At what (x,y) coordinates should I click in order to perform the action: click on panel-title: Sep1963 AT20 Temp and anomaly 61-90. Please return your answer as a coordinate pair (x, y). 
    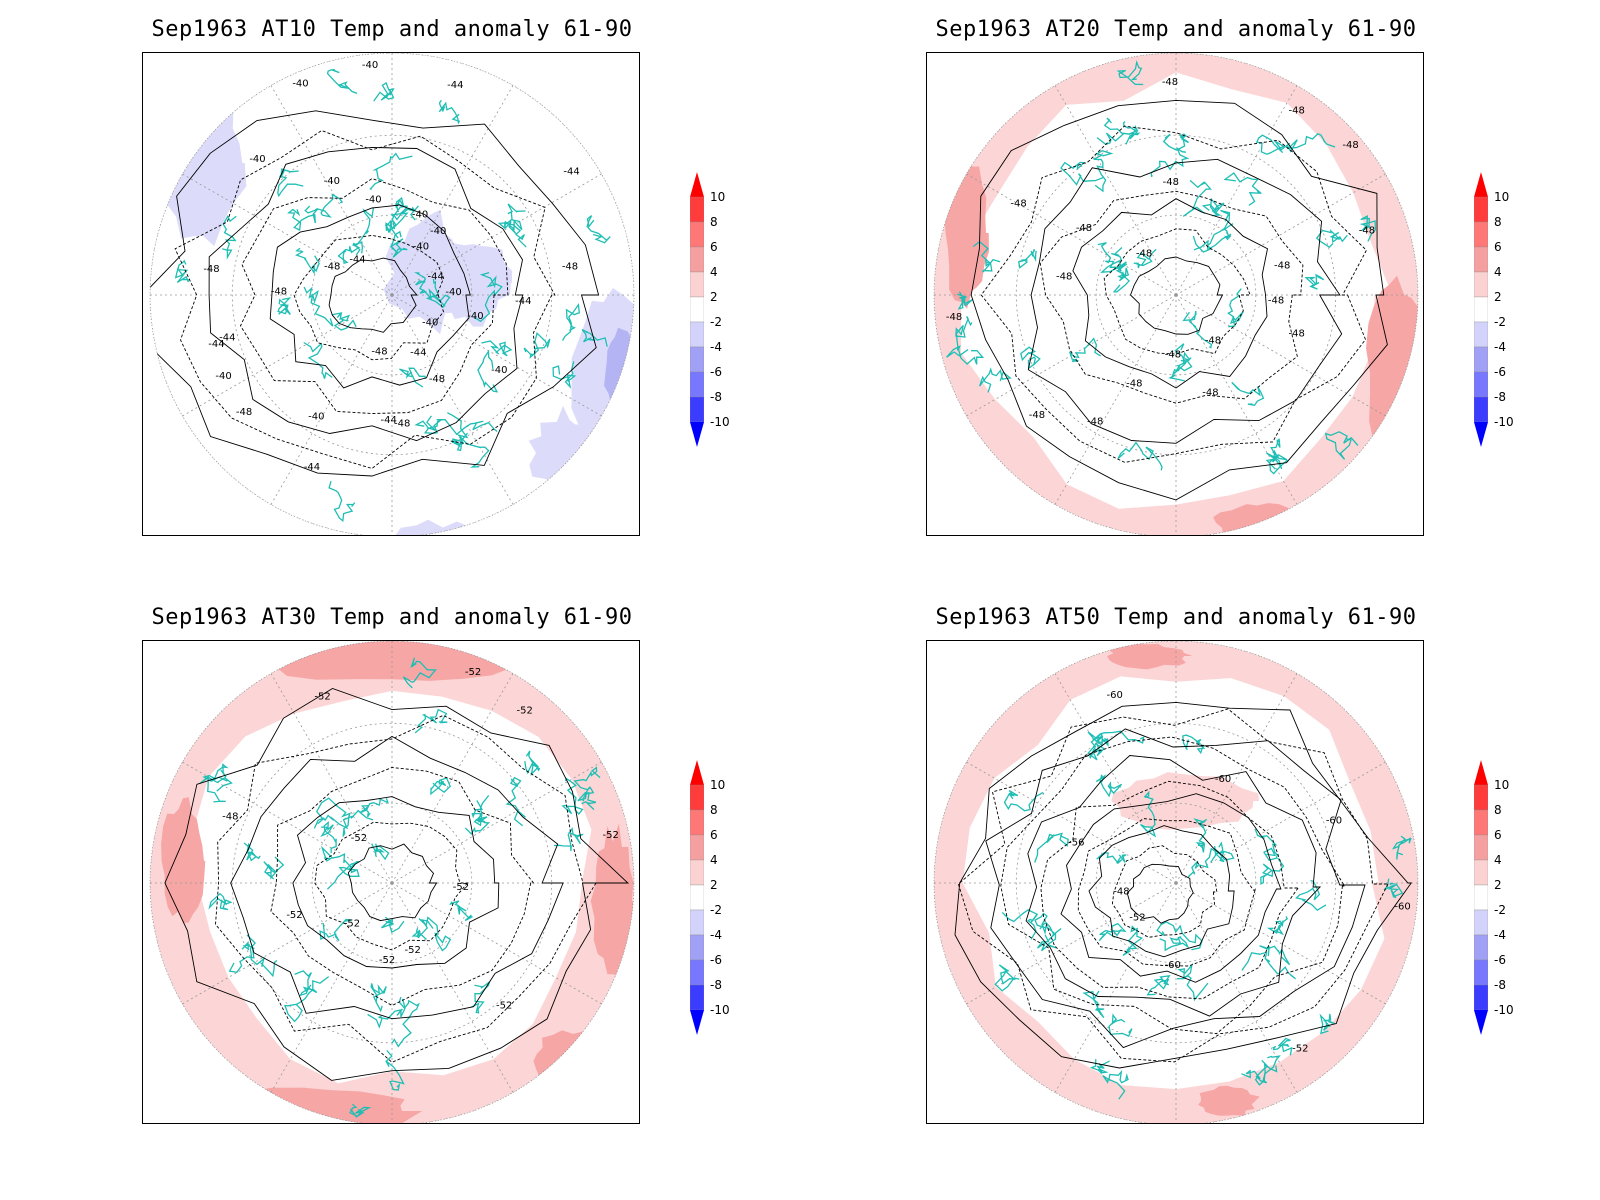
    Looking at the image, I should click on (1176, 29).